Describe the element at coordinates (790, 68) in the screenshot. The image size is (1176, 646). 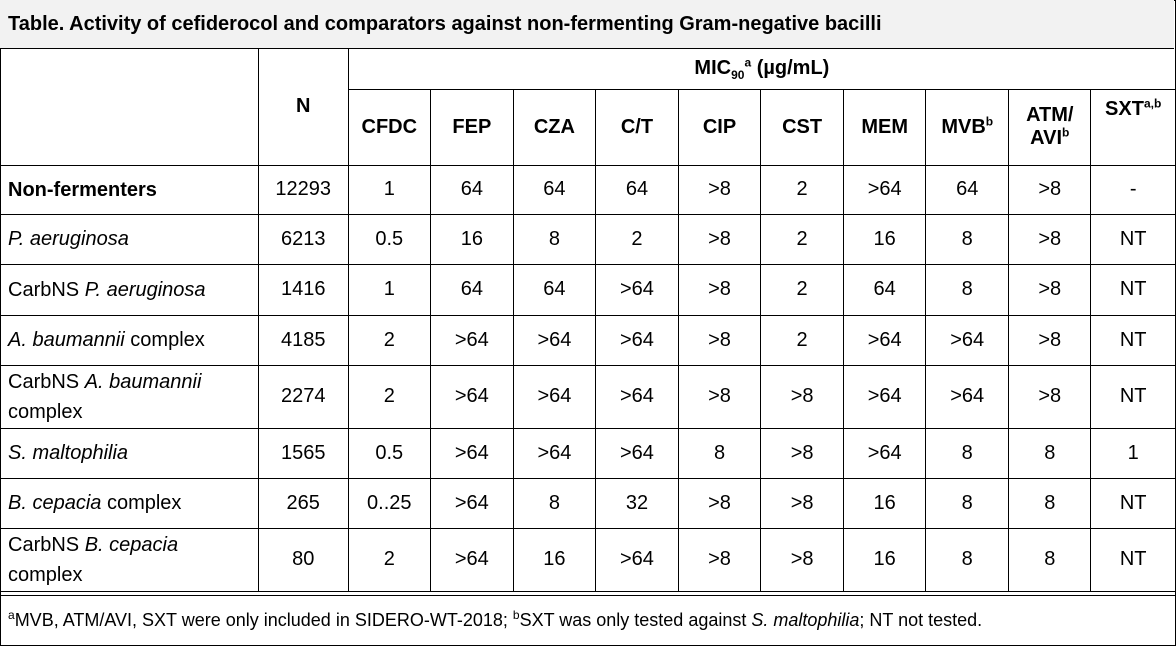
I see `mic-unit: (µg/mL)` at that location.